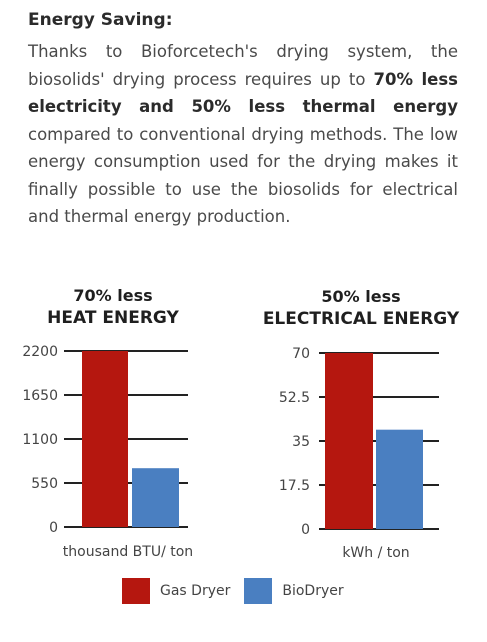 Image resolution: width=487 pixels, height=642 pixels. I want to click on legend-item-biodryer: BioDryer, so click(294, 591).